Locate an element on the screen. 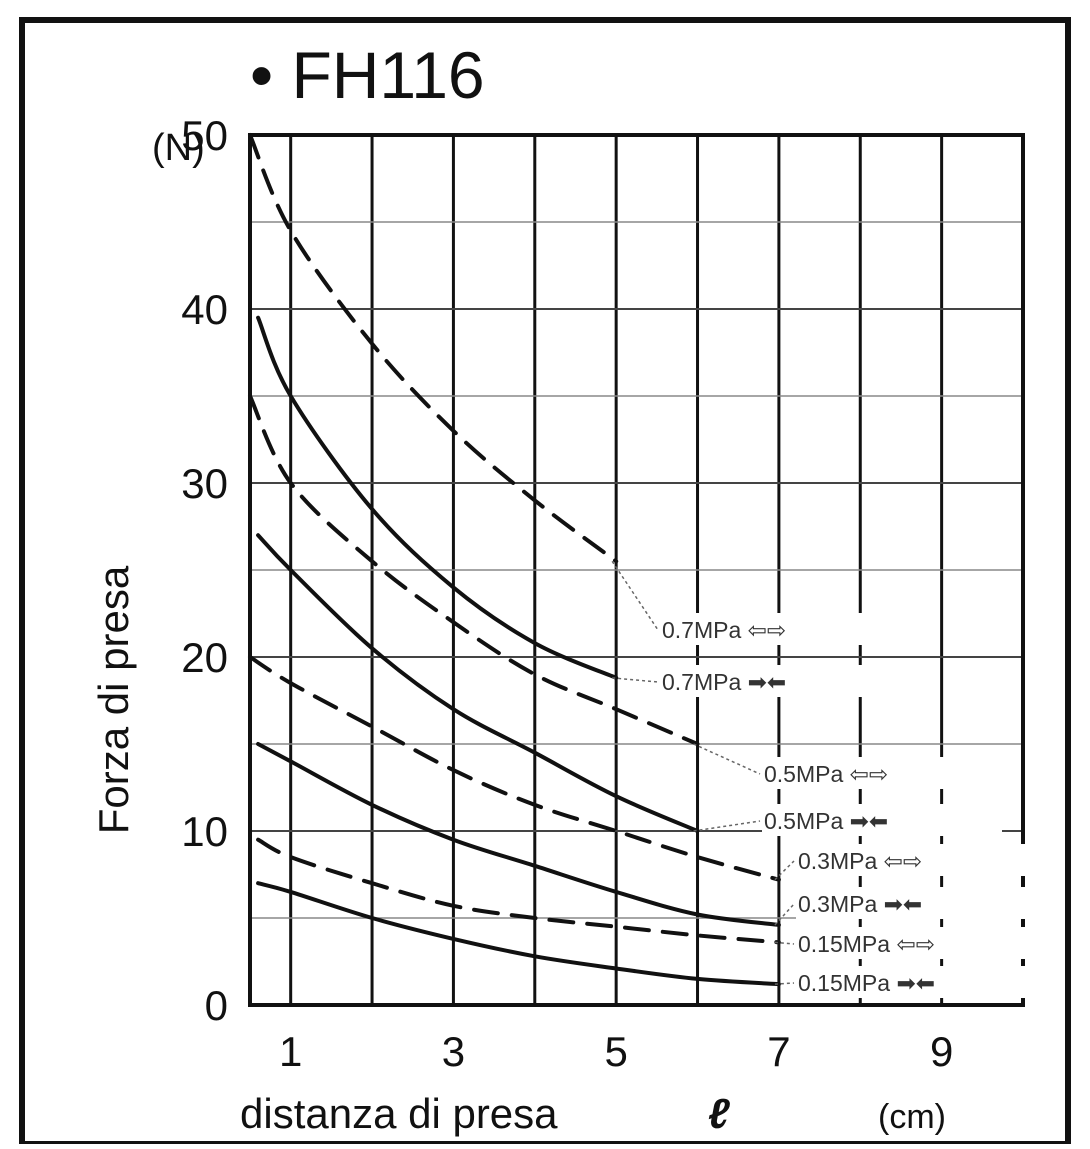 The height and width of the screenshot is (1149, 1090). legend-entry: 0.5MPa ➡⬅ is located at coordinates (826, 821).